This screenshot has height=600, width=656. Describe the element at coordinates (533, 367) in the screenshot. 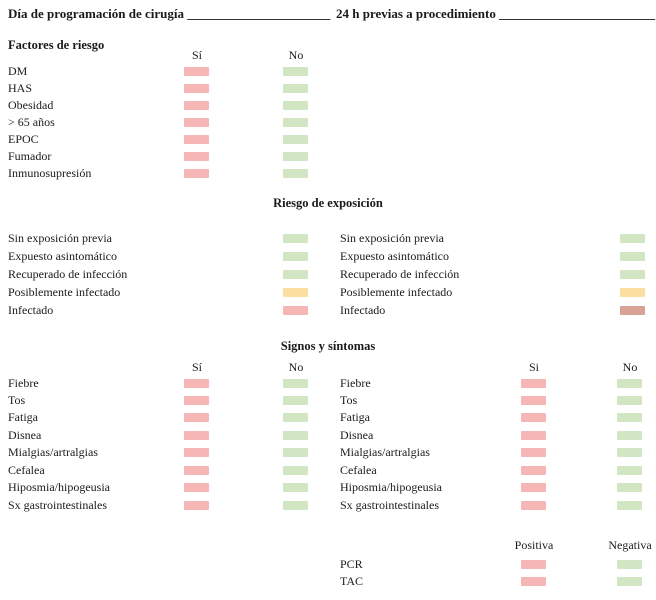

I see `col-header-si-pre: Si` at that location.